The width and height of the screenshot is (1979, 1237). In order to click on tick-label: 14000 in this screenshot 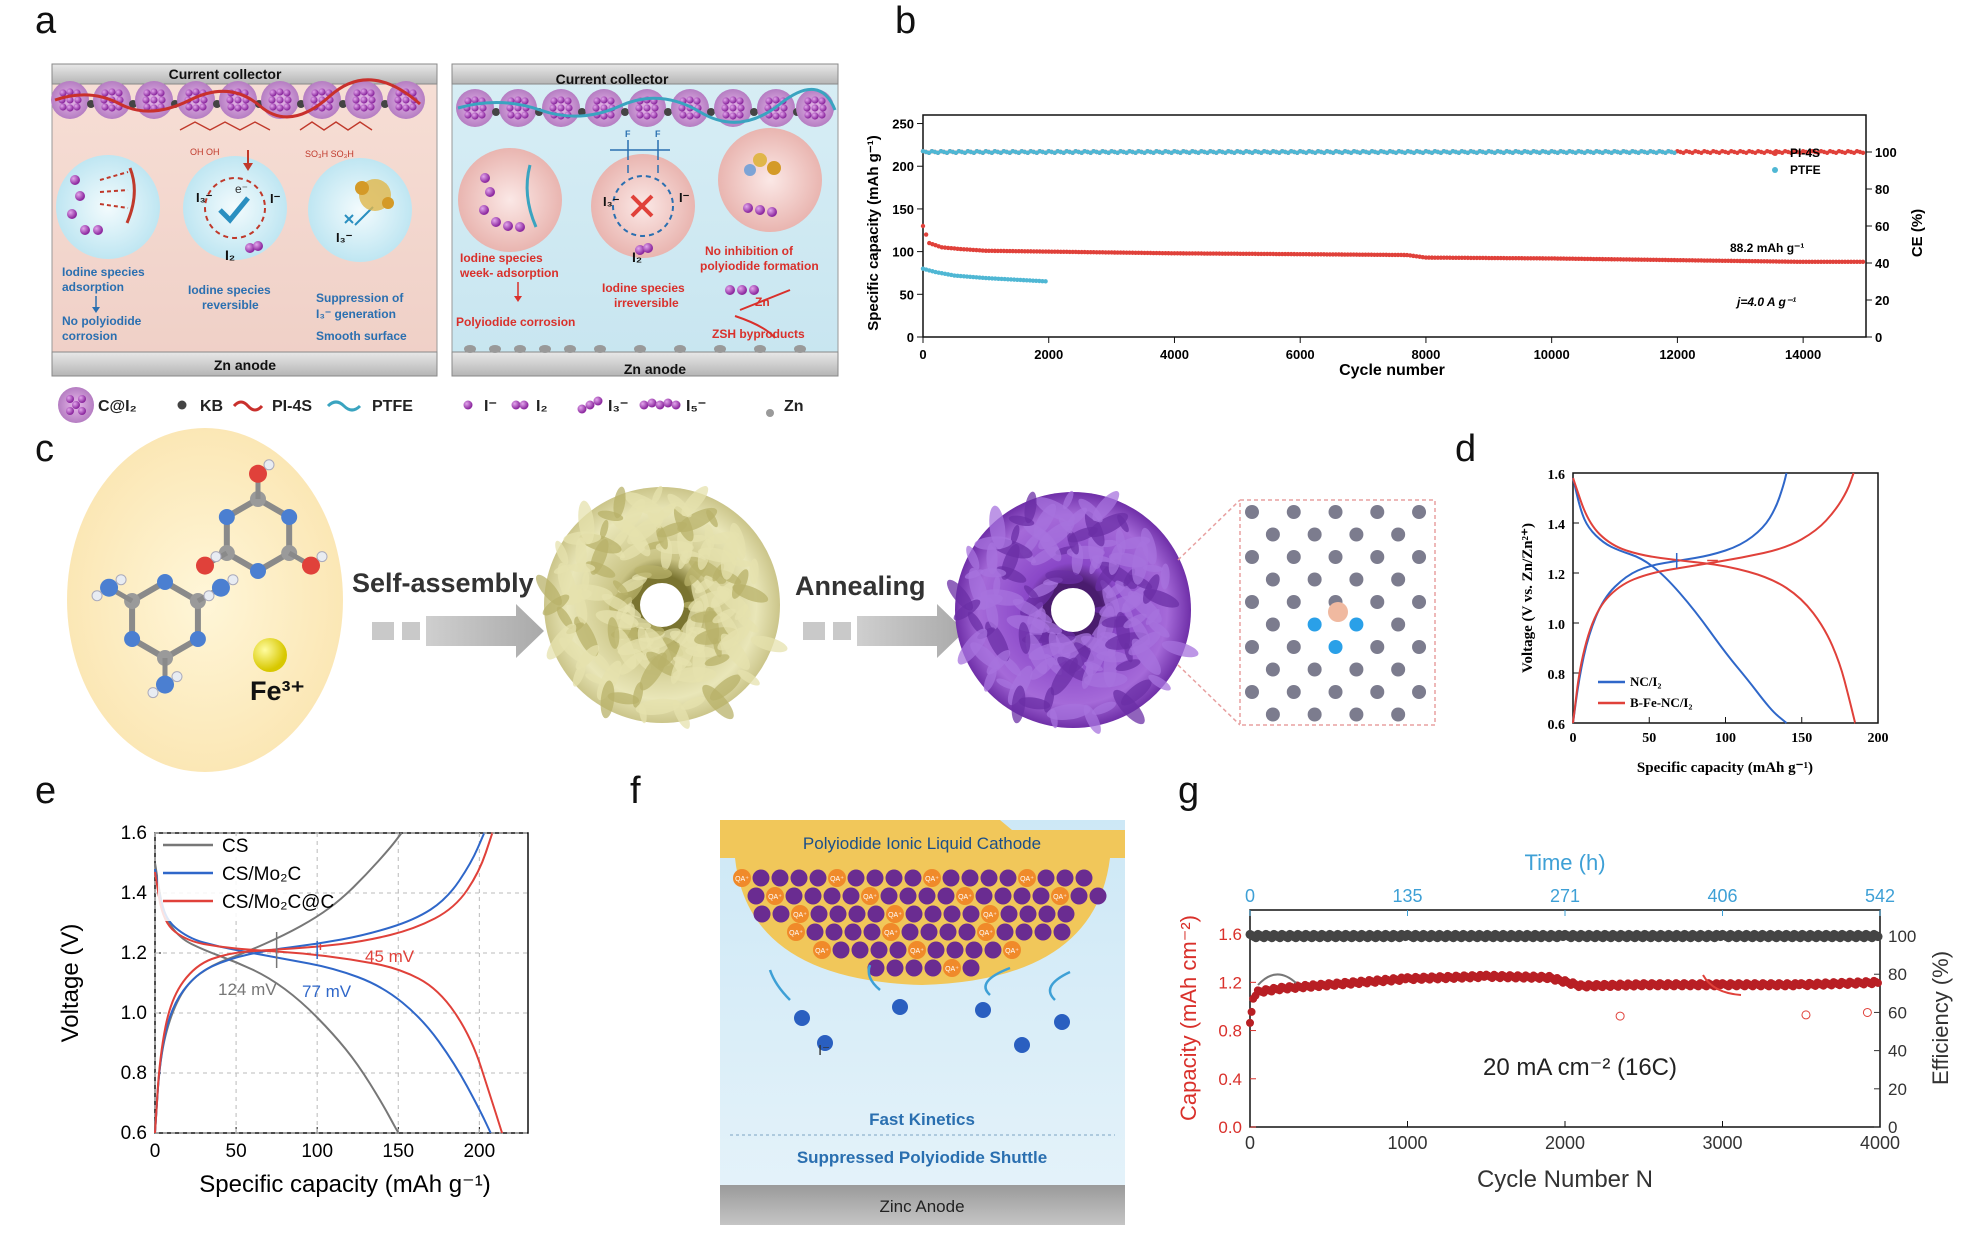, I will do `click(1803, 354)`.